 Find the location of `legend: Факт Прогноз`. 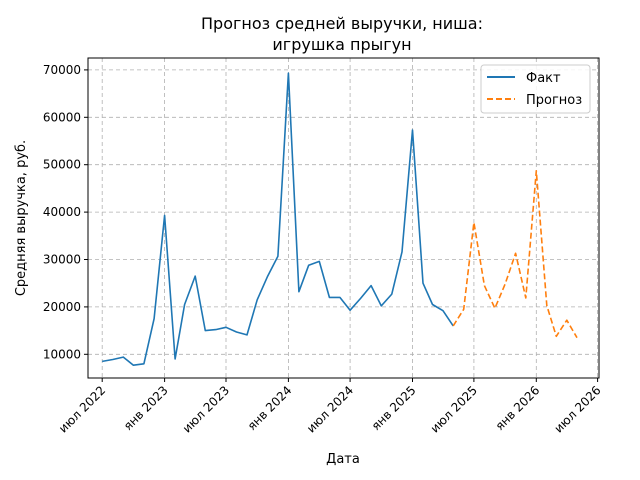

legend: Факт Прогноз is located at coordinates (535, 89).